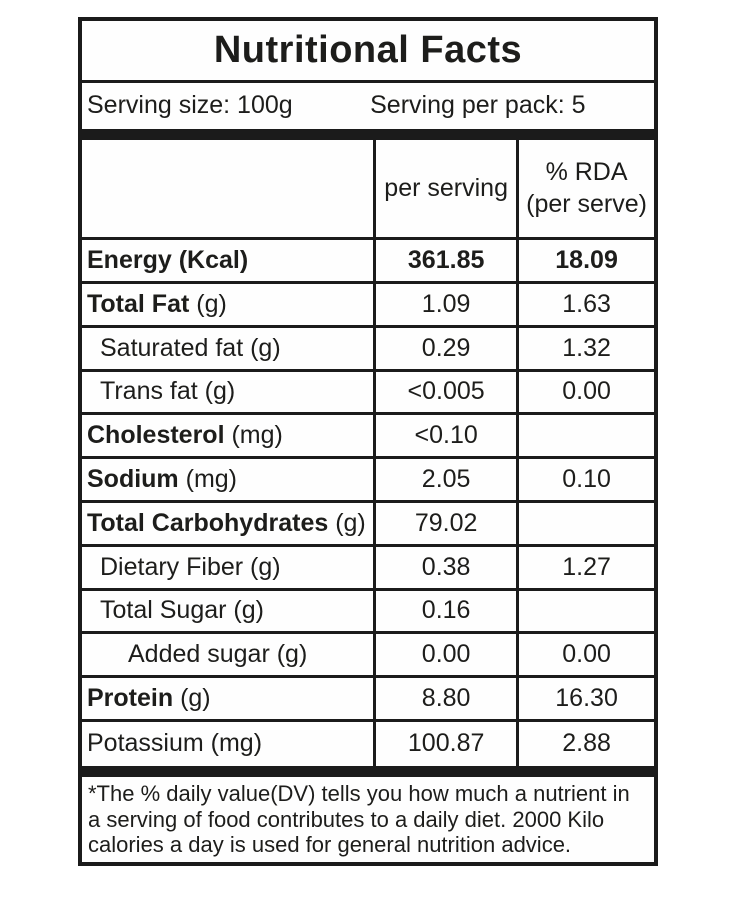 This screenshot has height=897, width=750. What do you see at coordinates (162, 479) in the screenshot?
I see `nutrient-label: Sodium (mg)` at bounding box center [162, 479].